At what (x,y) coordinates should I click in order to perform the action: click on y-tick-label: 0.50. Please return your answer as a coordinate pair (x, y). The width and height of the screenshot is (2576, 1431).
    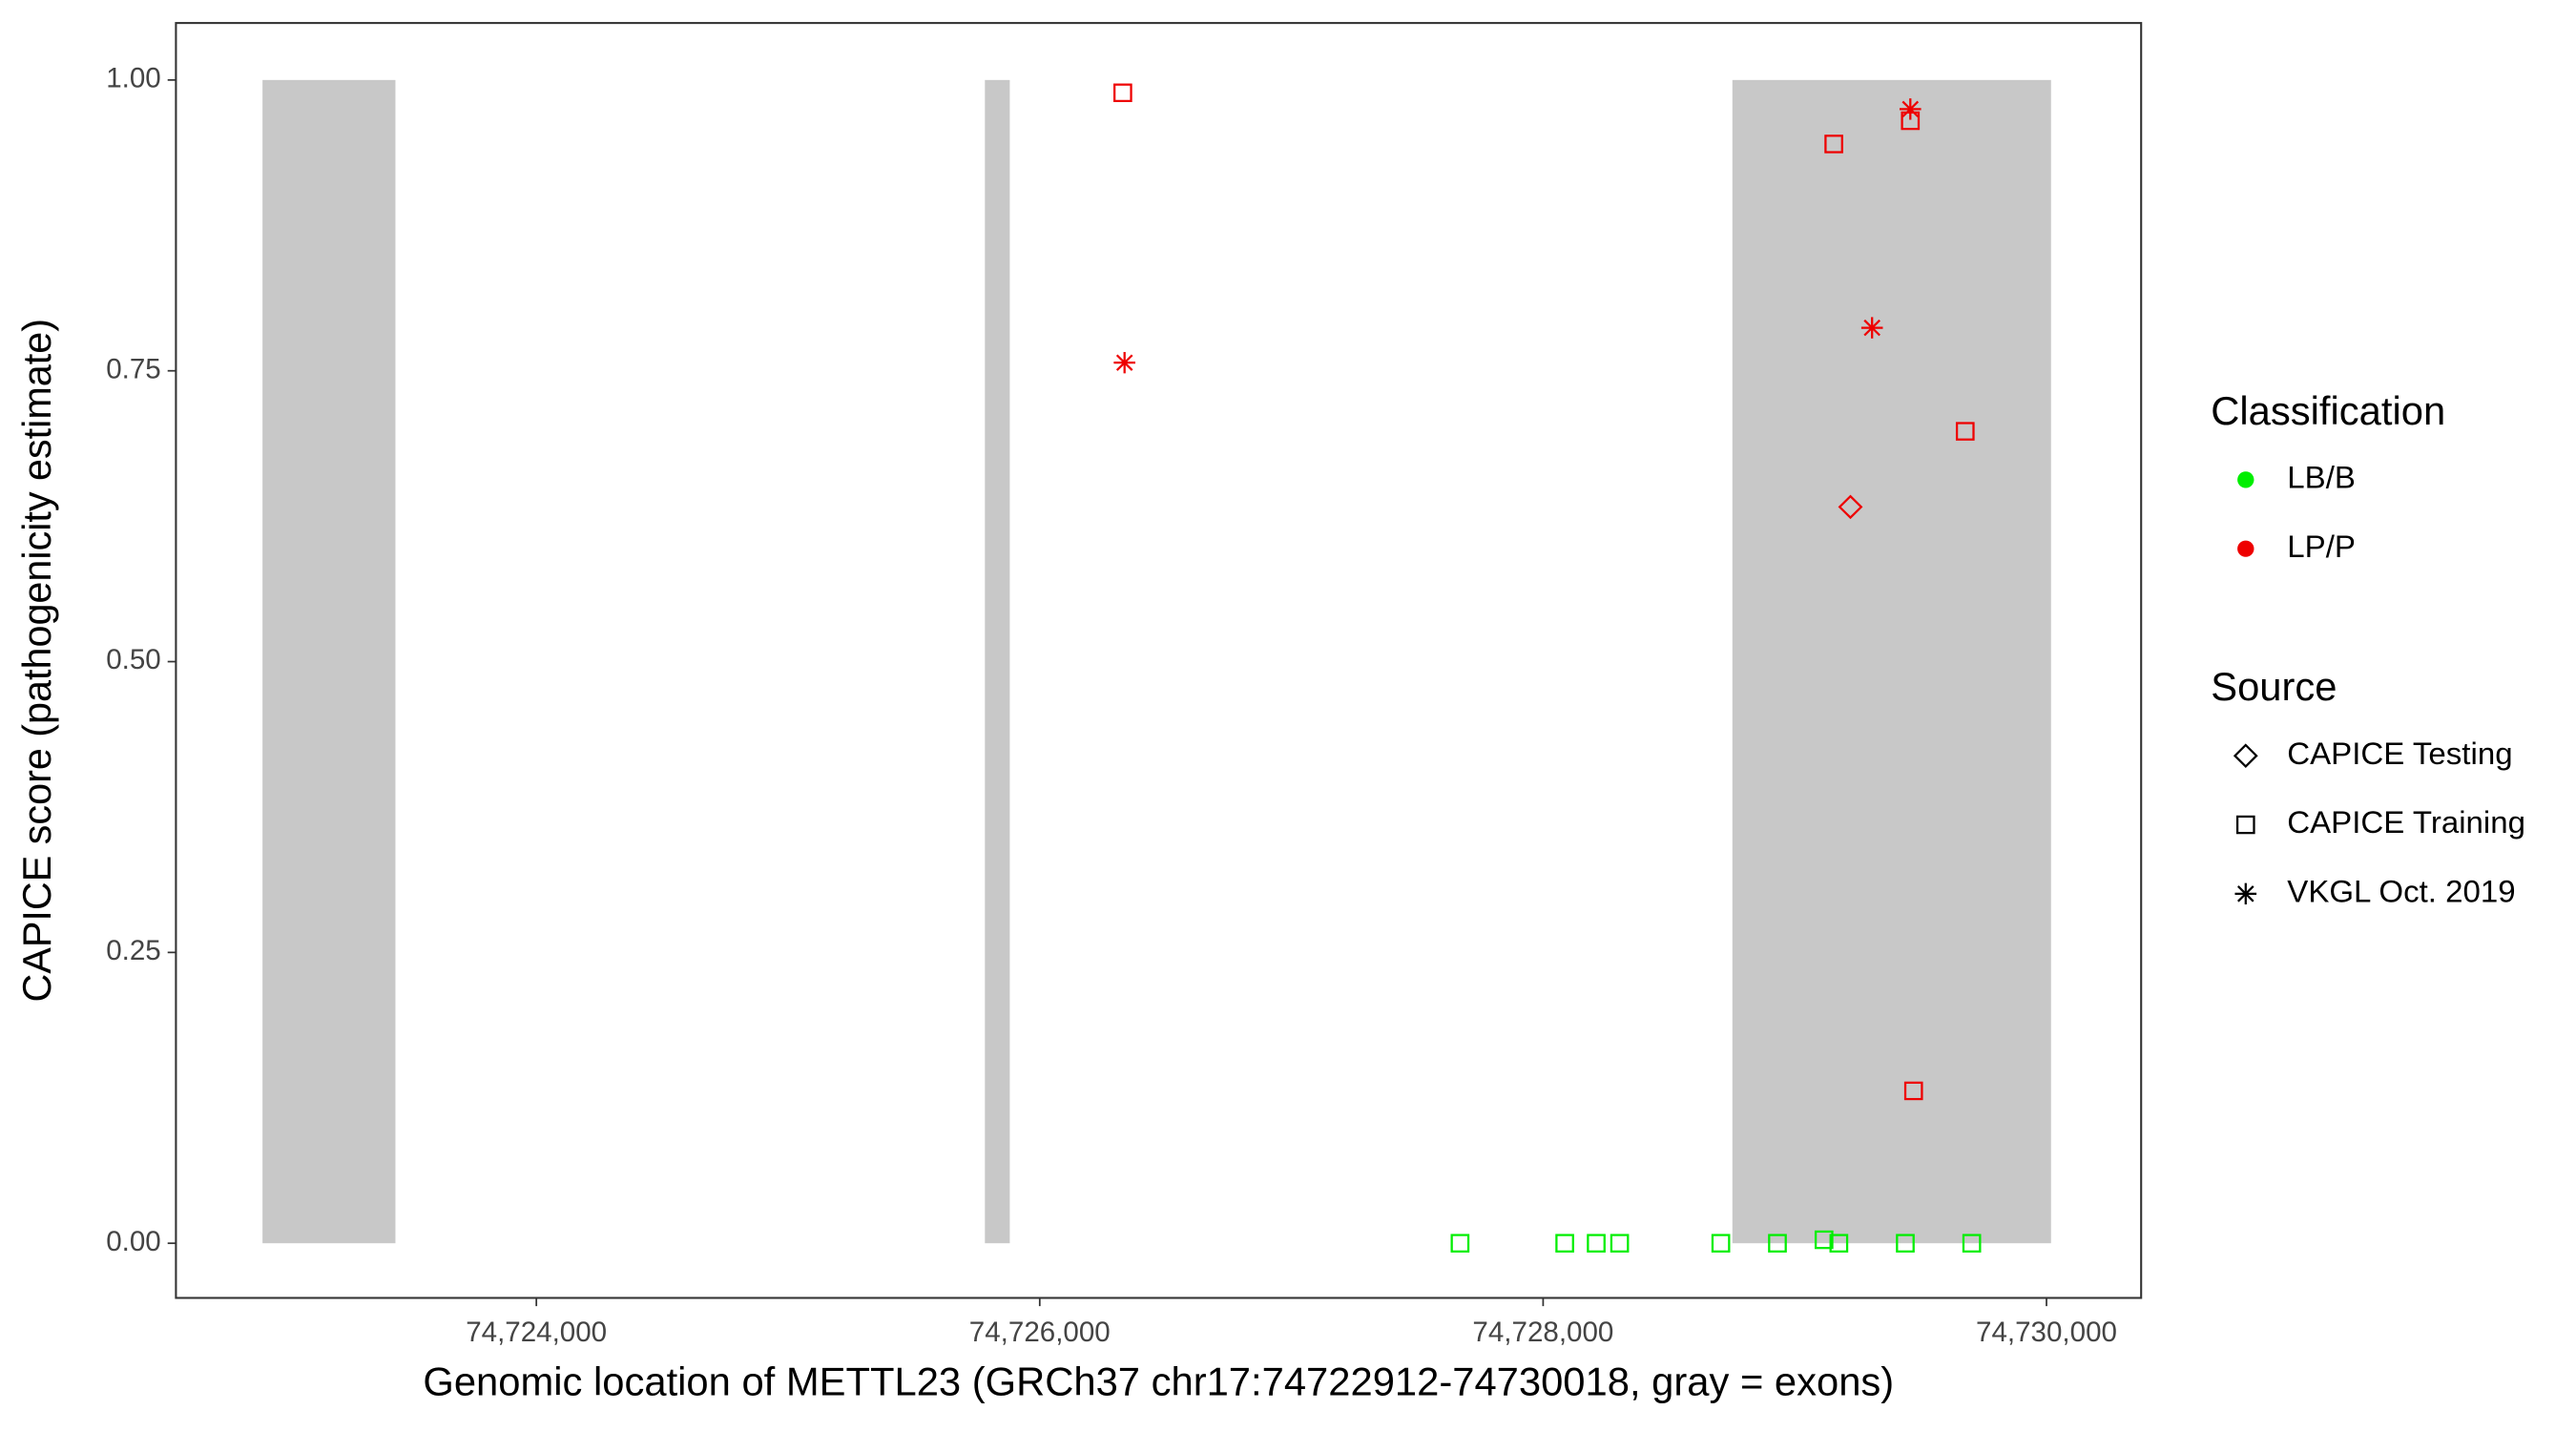
    Looking at the image, I should click on (133, 659).